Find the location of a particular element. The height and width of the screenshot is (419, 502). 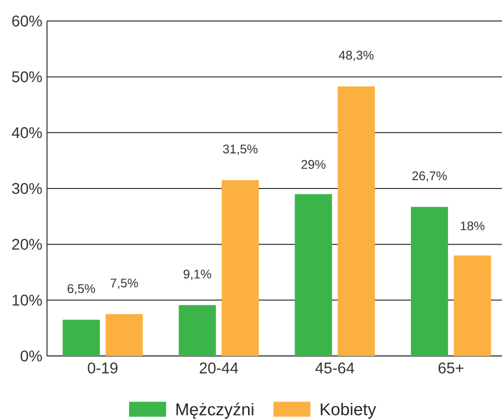

y-tick-label: 50% is located at coordinates (27, 76).